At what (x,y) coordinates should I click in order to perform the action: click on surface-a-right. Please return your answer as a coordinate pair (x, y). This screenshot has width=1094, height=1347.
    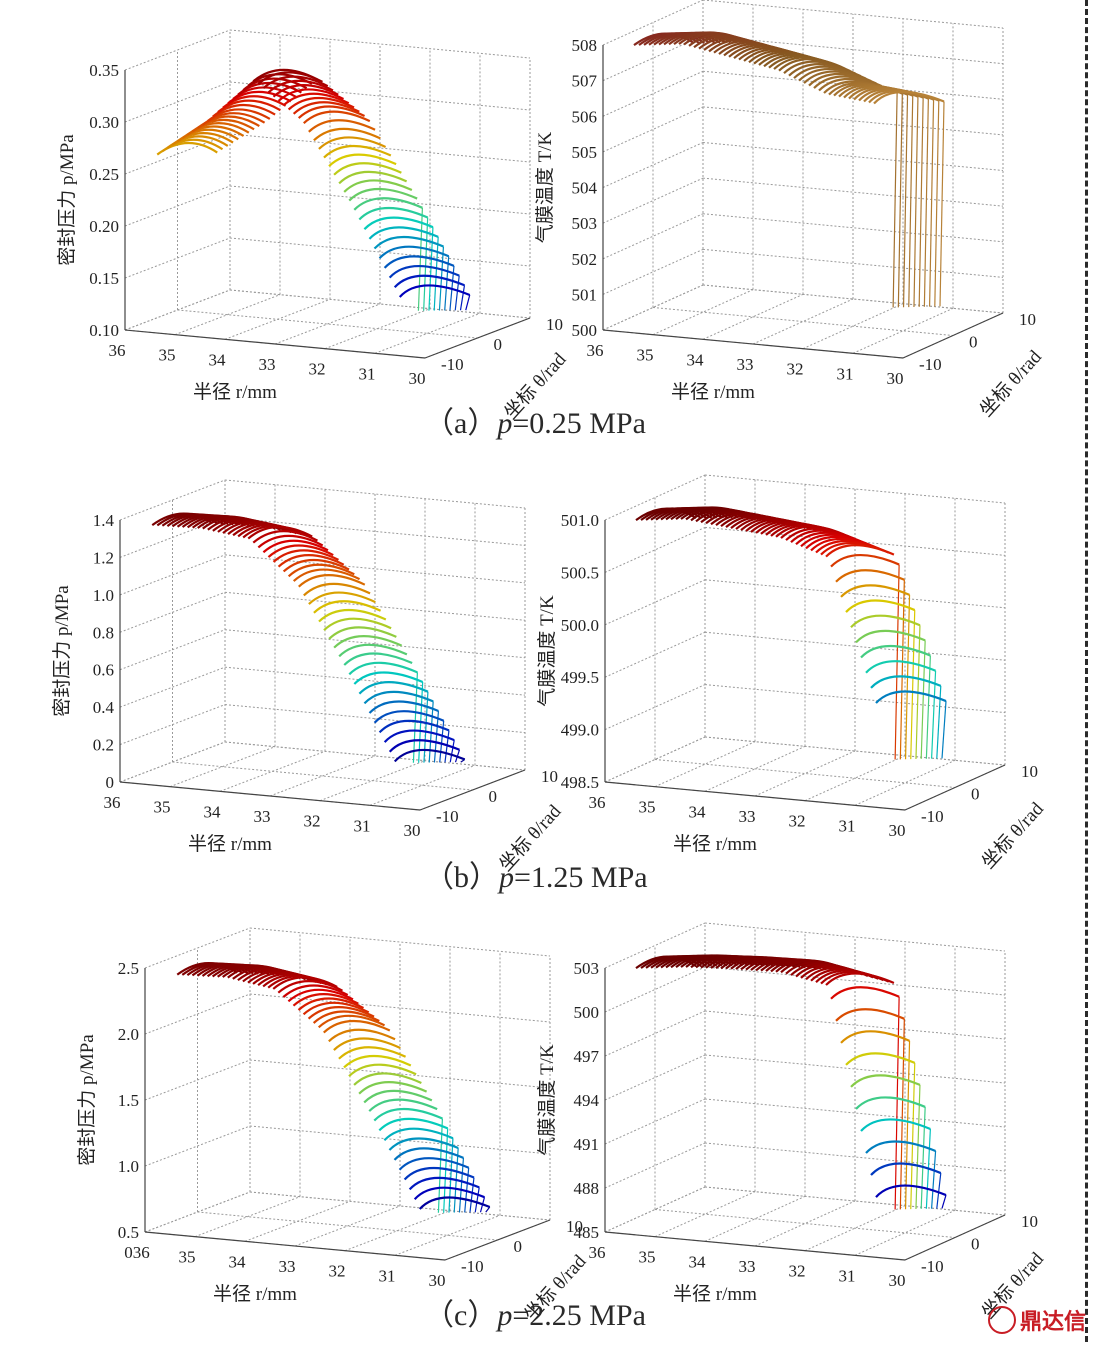
    Looking at the image, I should click on (789, 169).